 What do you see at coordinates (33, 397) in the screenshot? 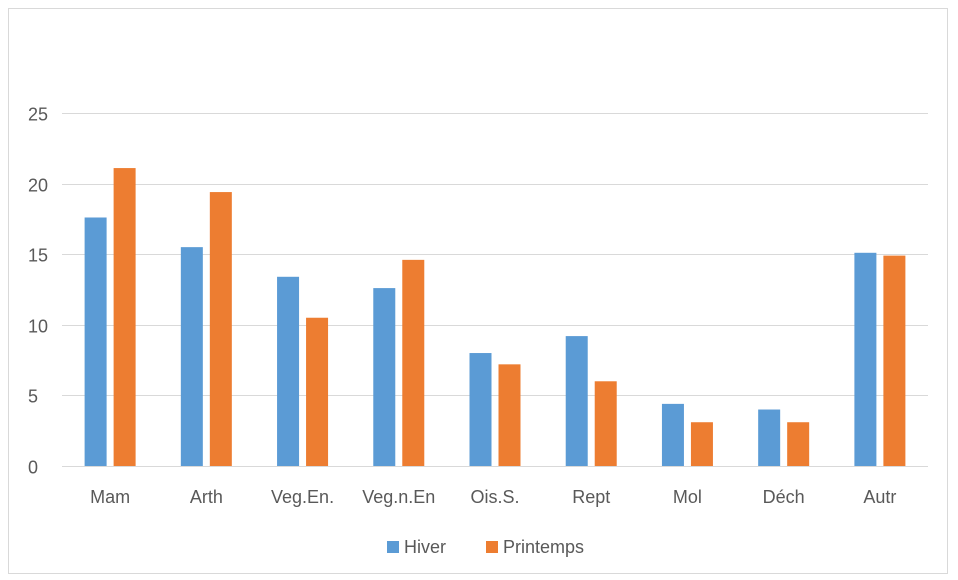
I see `y-tick-label: 5` at bounding box center [33, 397].